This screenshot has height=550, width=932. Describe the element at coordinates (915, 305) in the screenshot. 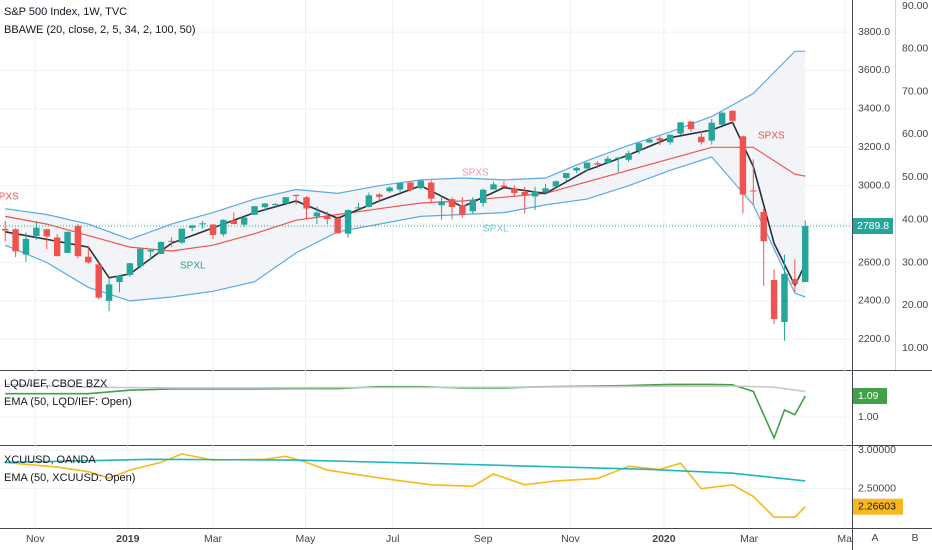

I see `y2-tick-label: 20.00` at that location.